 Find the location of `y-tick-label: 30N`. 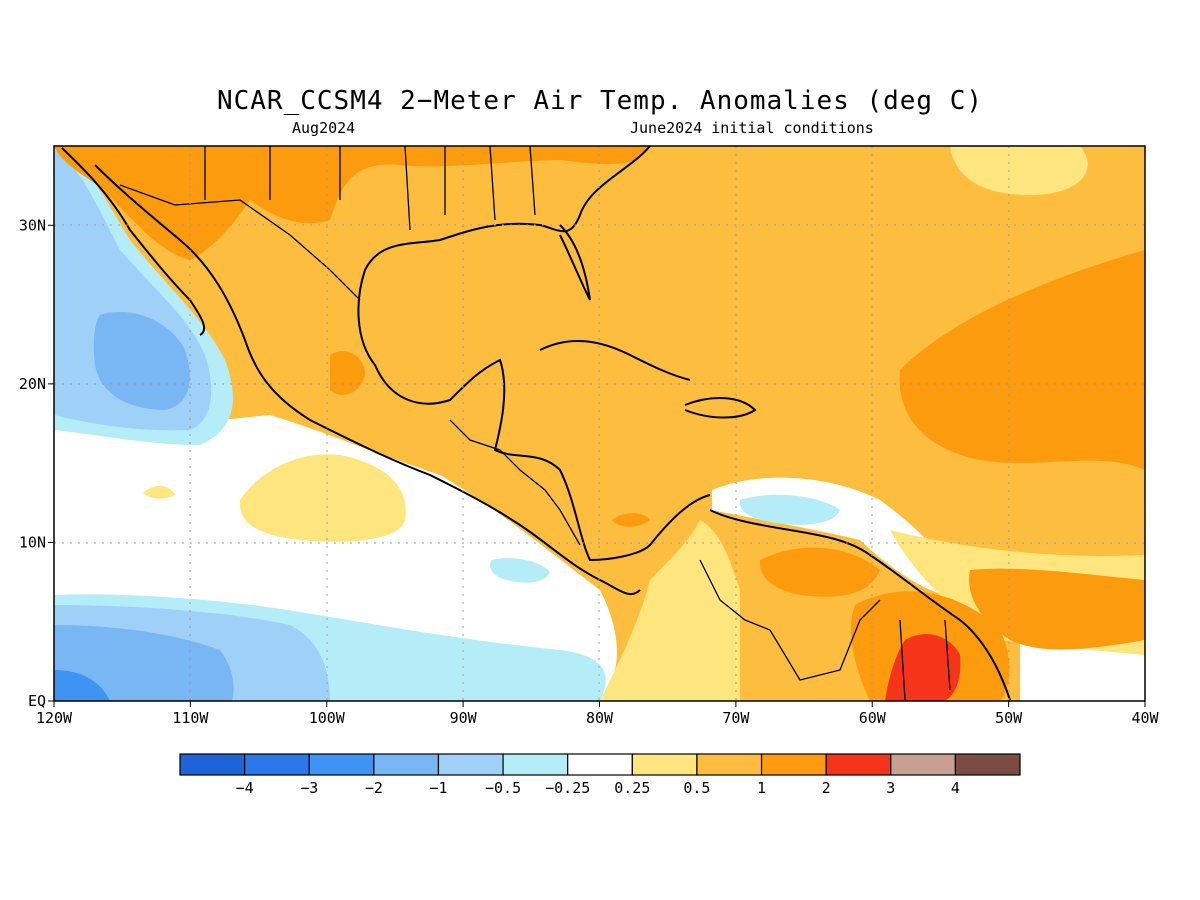

y-tick-label: 30N is located at coordinates (32, 225).